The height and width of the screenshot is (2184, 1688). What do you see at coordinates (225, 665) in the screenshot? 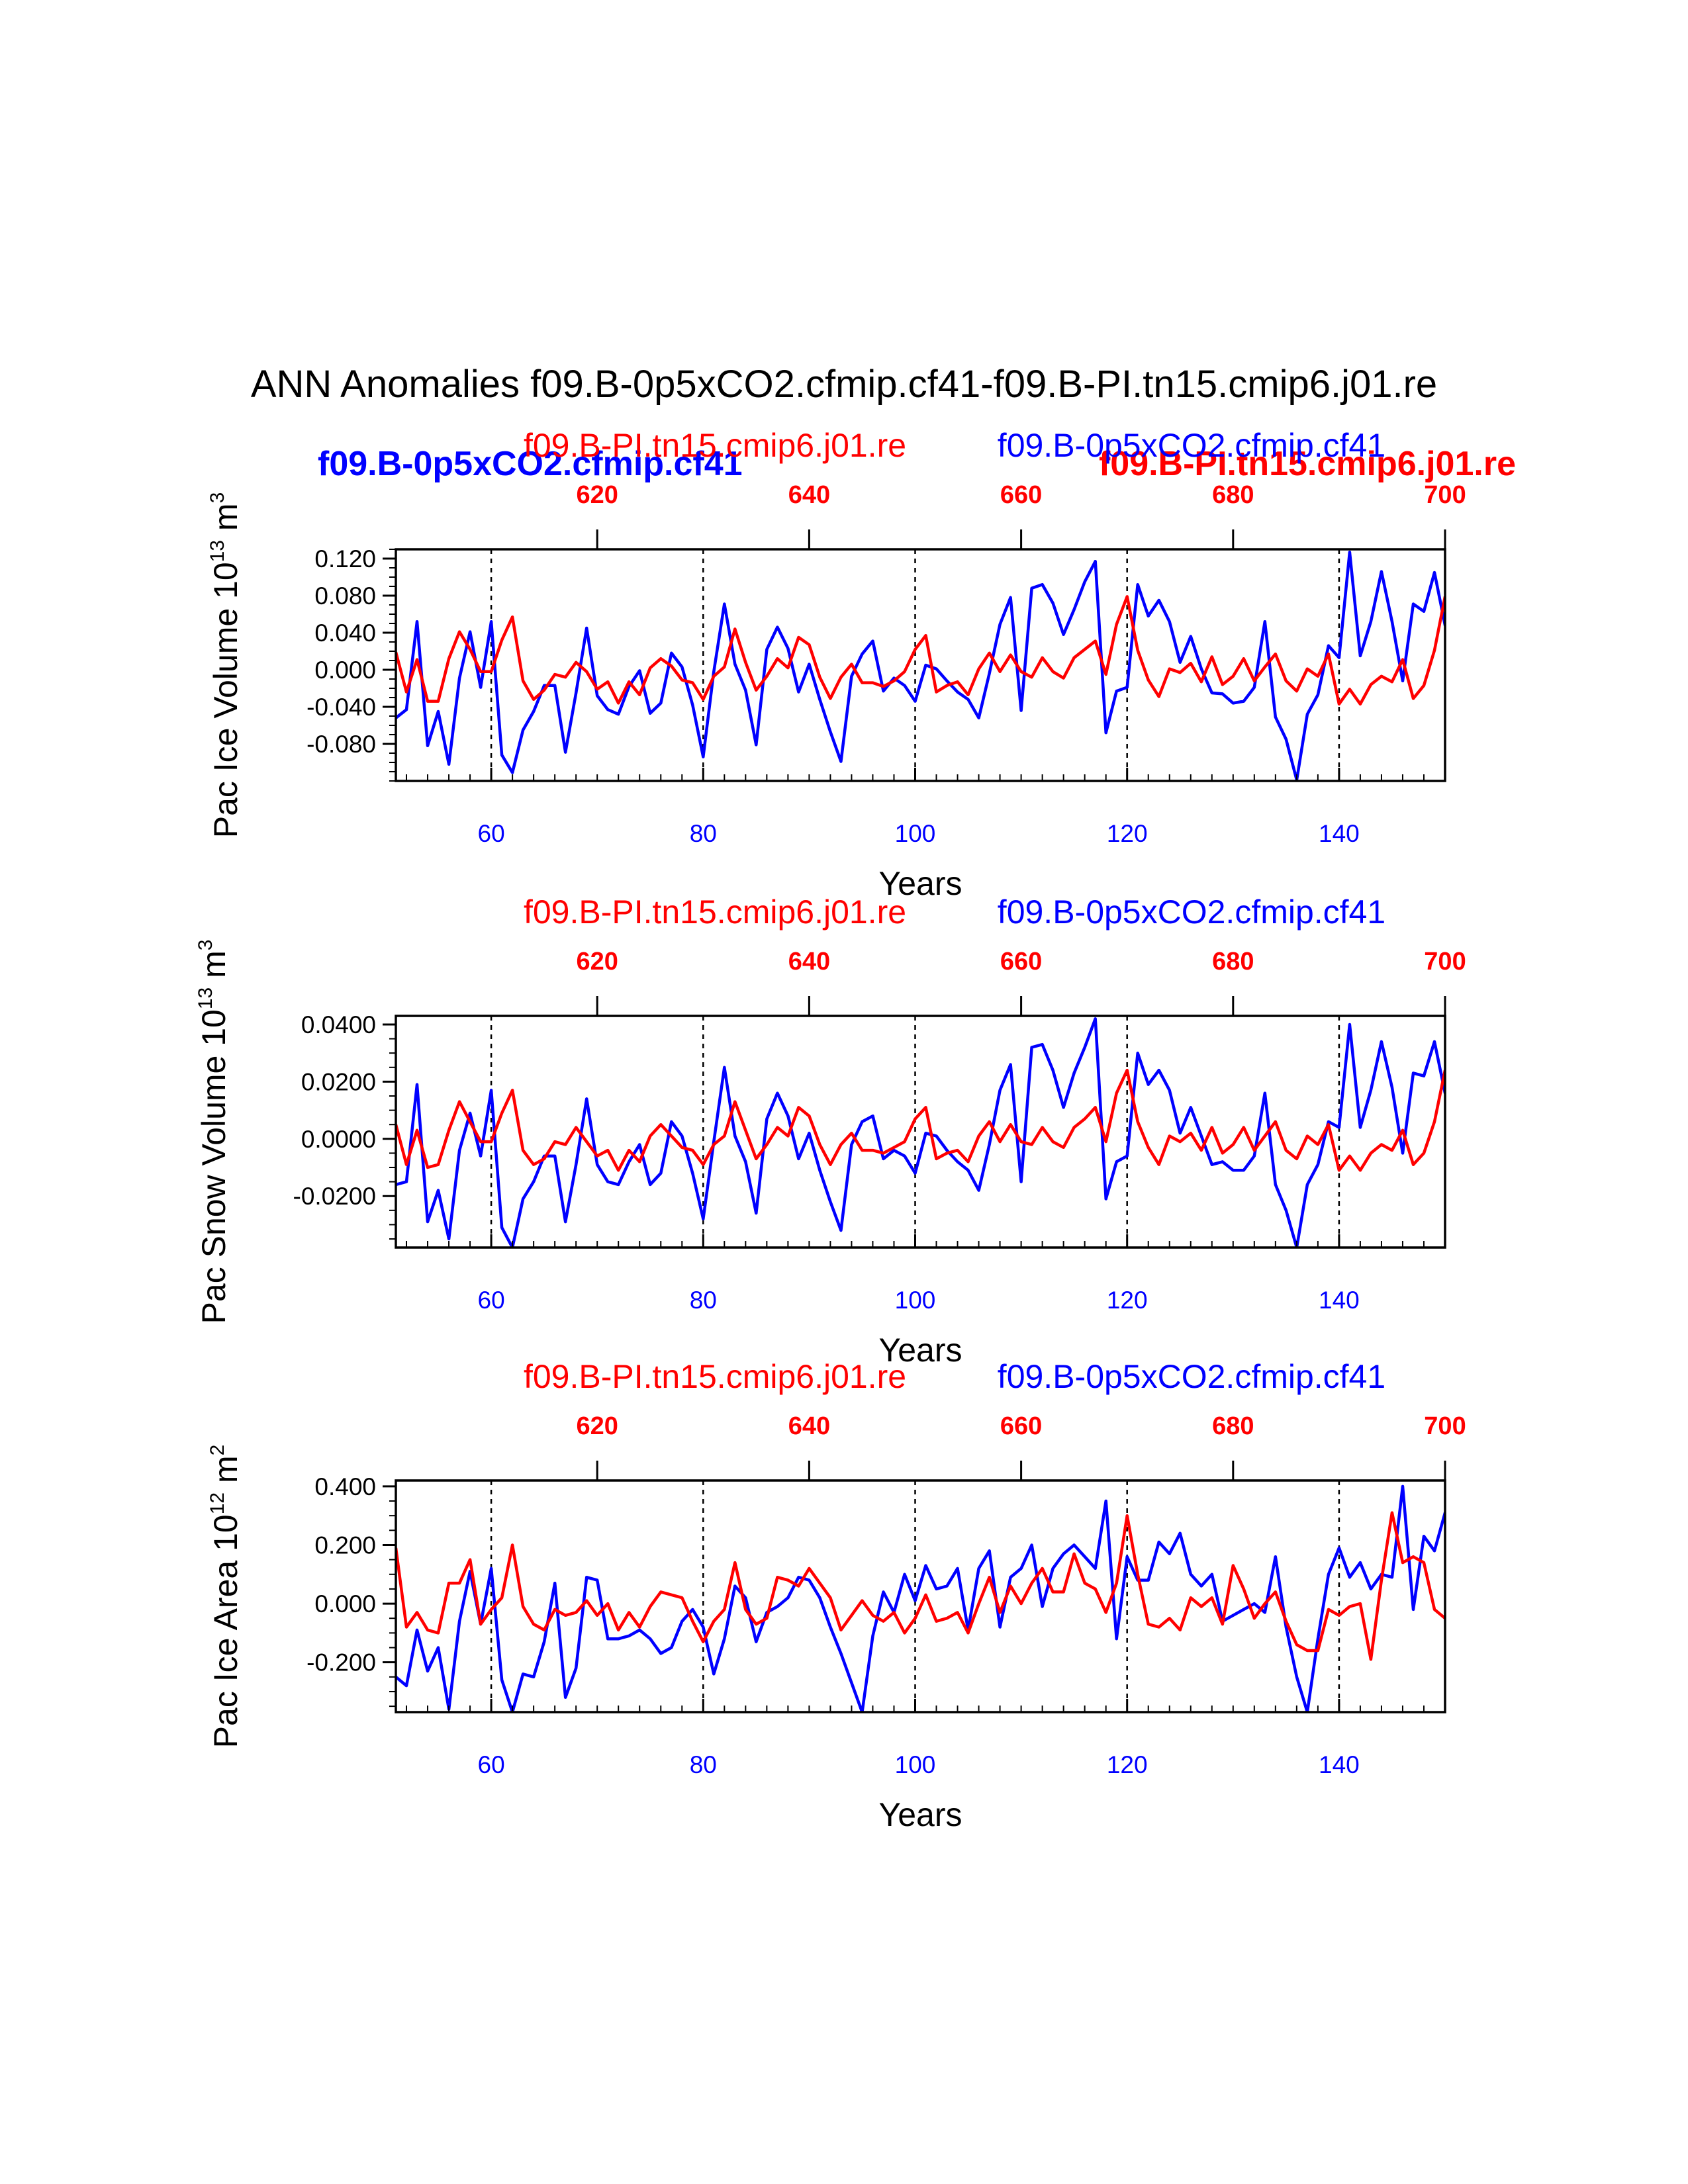
I see `y-axis-label: Pac Ice Volume 1013 m3` at bounding box center [225, 665].